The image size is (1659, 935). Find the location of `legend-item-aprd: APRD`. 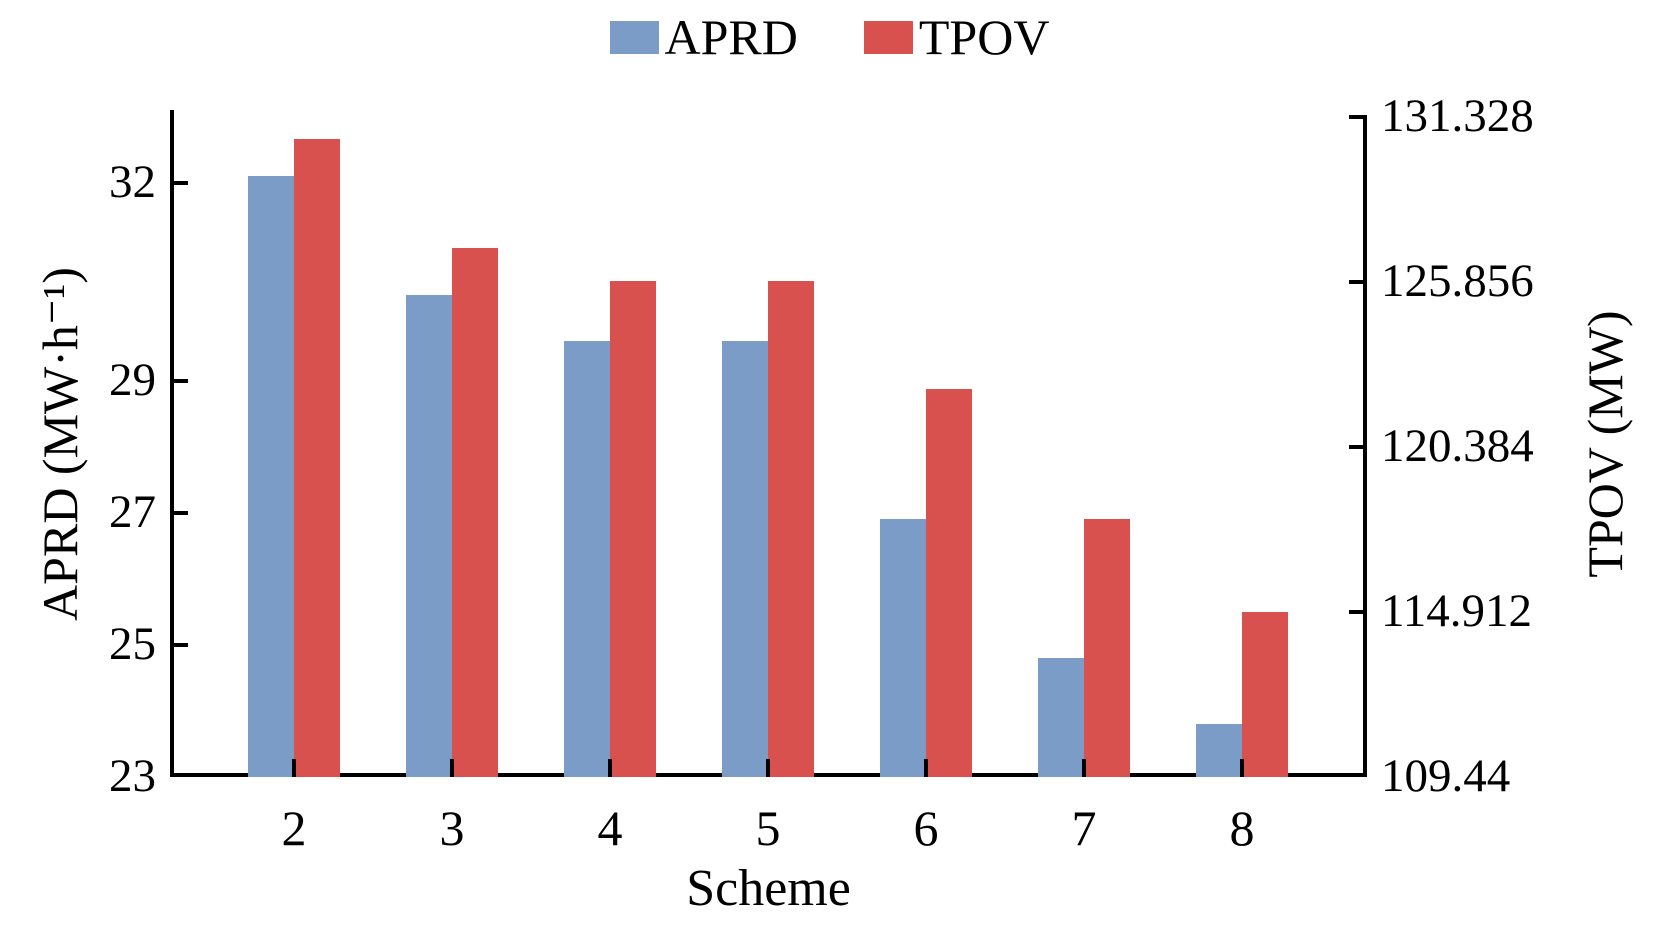

legend-item-aprd: APRD is located at coordinates (703, 37).